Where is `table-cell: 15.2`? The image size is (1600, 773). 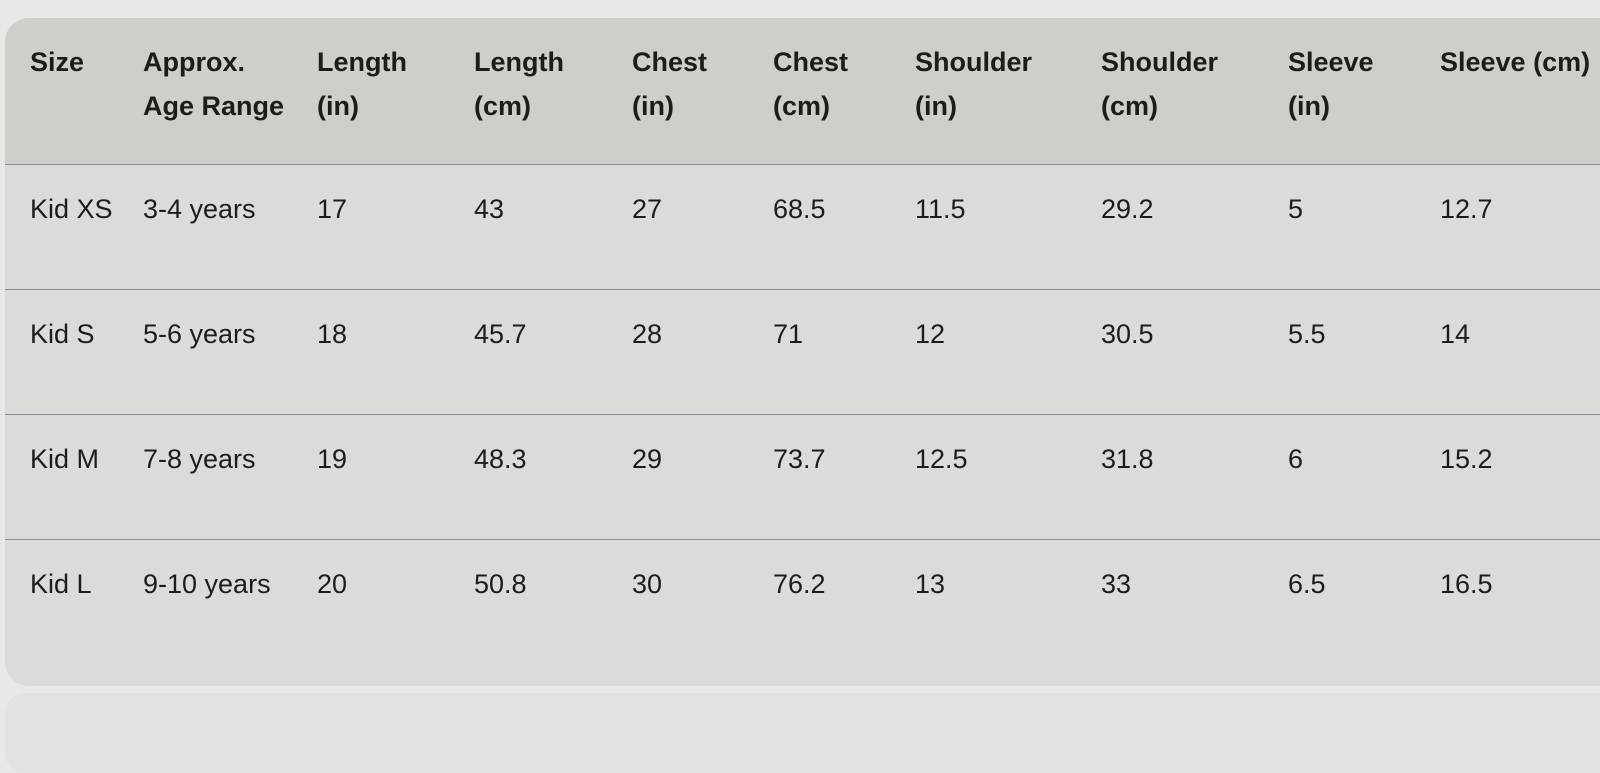 table-cell: 15.2 is located at coordinates (1507, 476).